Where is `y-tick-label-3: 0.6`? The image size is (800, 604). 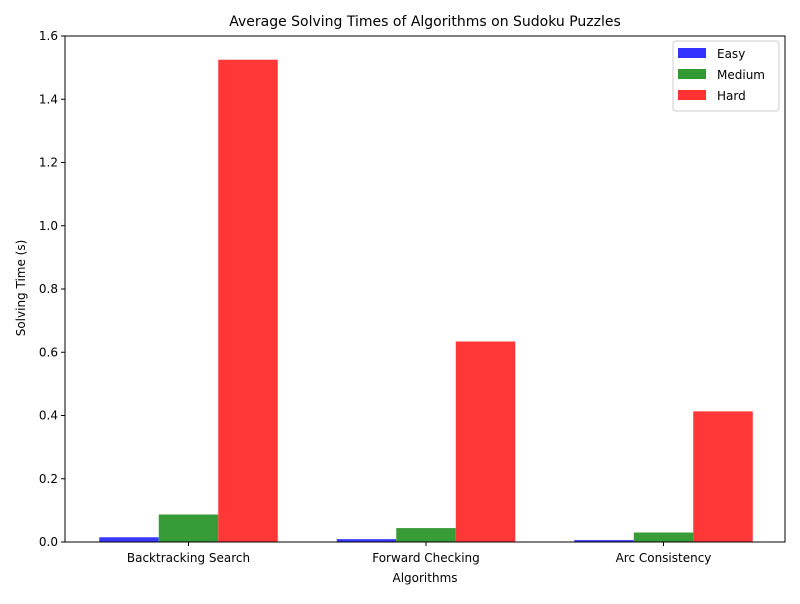 y-tick-label-3: 0.6 is located at coordinates (48, 352).